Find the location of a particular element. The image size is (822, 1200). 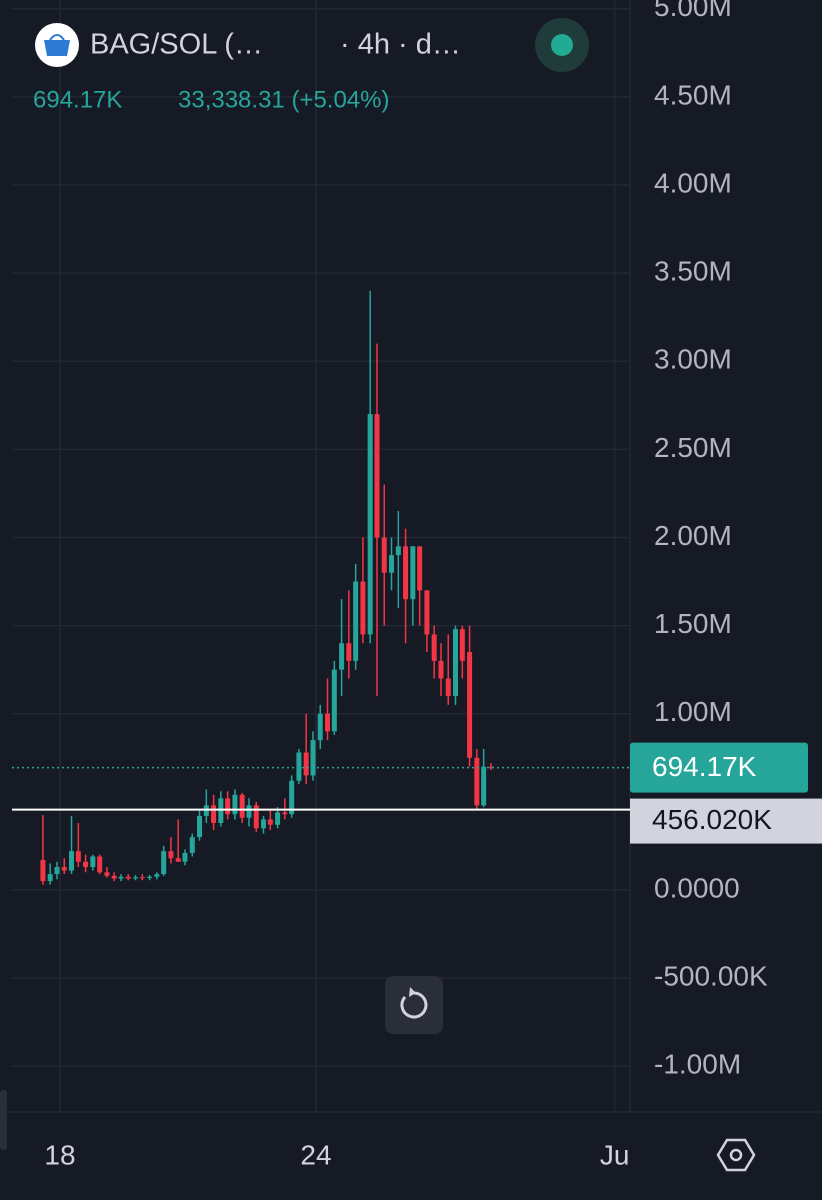

marked-level-label: 456.020K is located at coordinates (712, 819).